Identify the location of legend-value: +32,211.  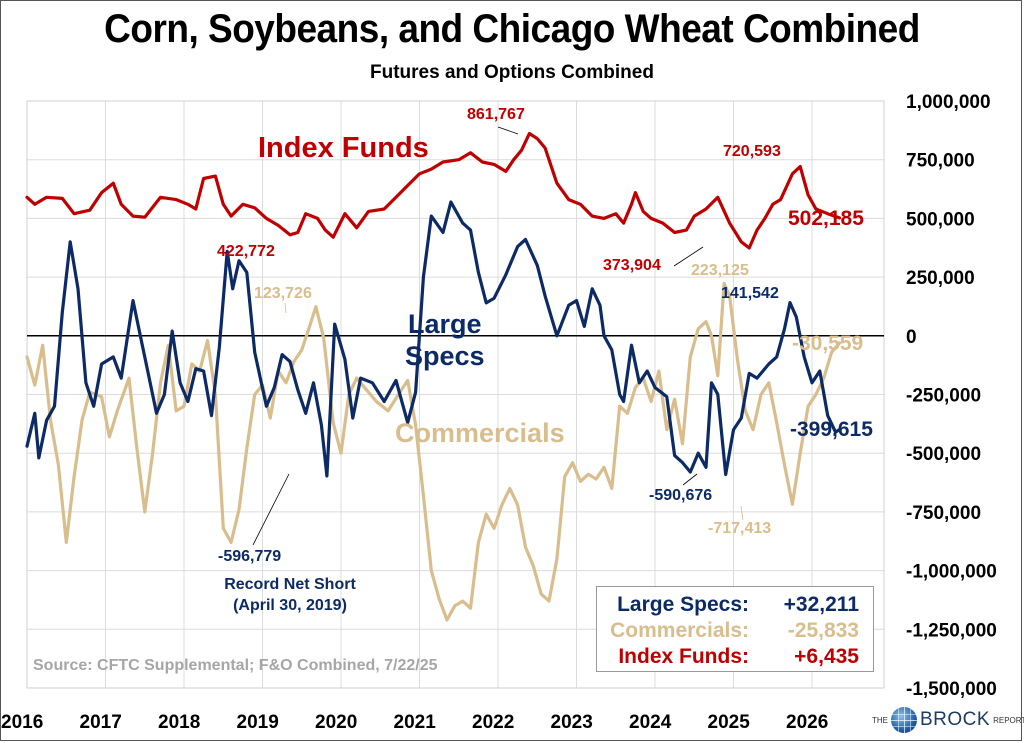
(821, 604).